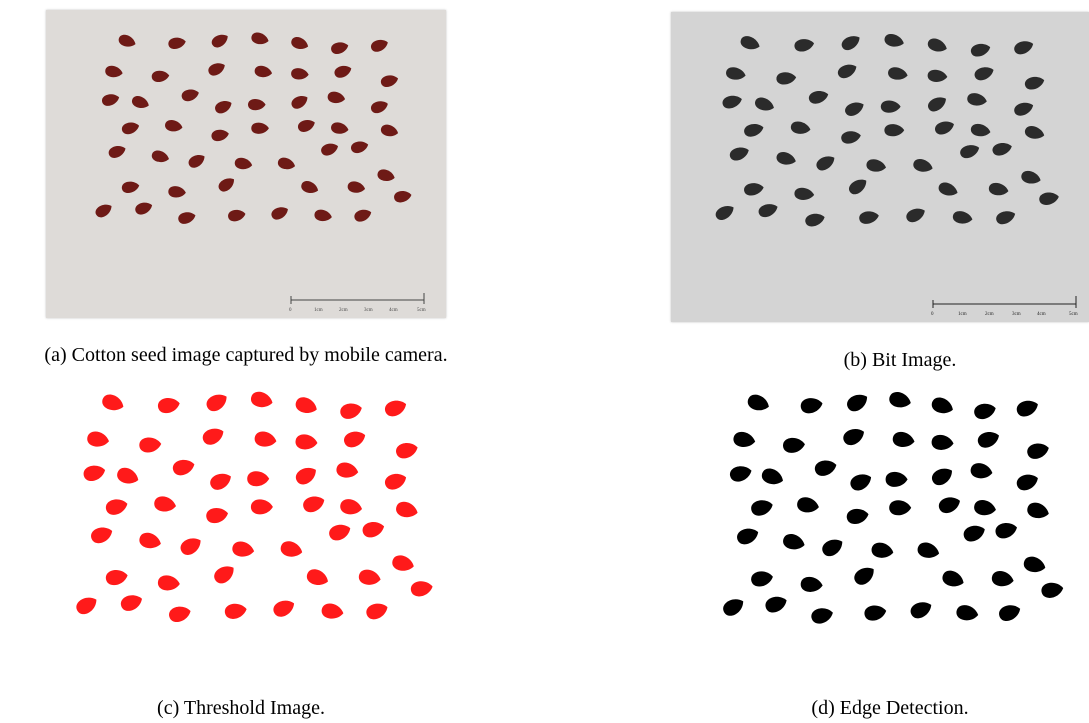 This screenshot has height=723, width=1089. I want to click on panel-d-seeds, so click(893, 507).